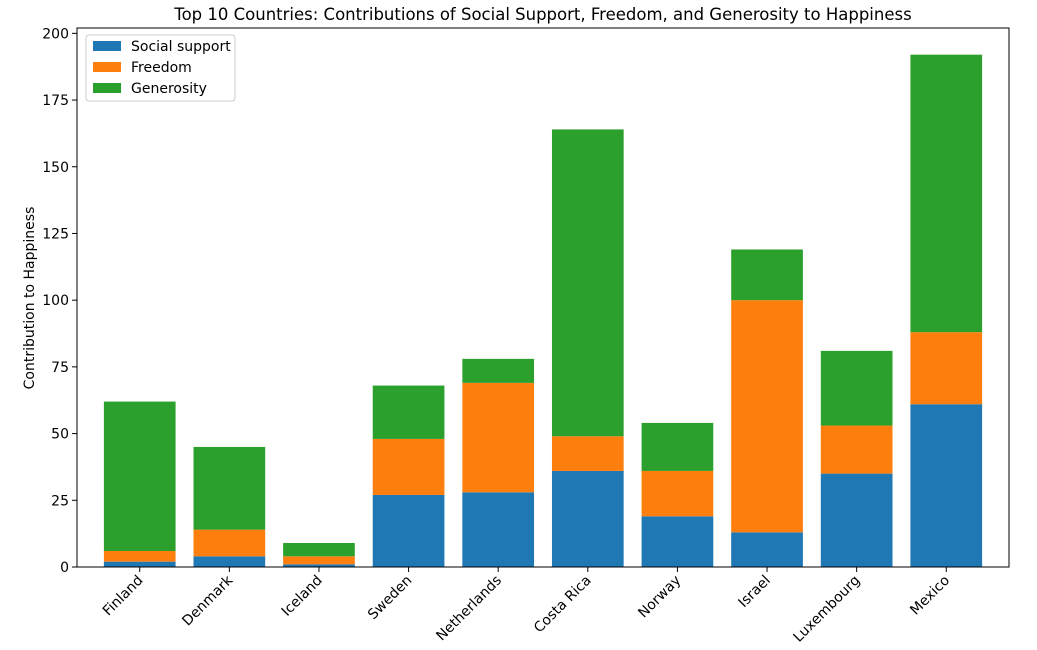 Image resolution: width=1037 pixels, height=650 pixels. Describe the element at coordinates (139, 556) in the screenshot. I see `bar-finland-freedom` at that location.